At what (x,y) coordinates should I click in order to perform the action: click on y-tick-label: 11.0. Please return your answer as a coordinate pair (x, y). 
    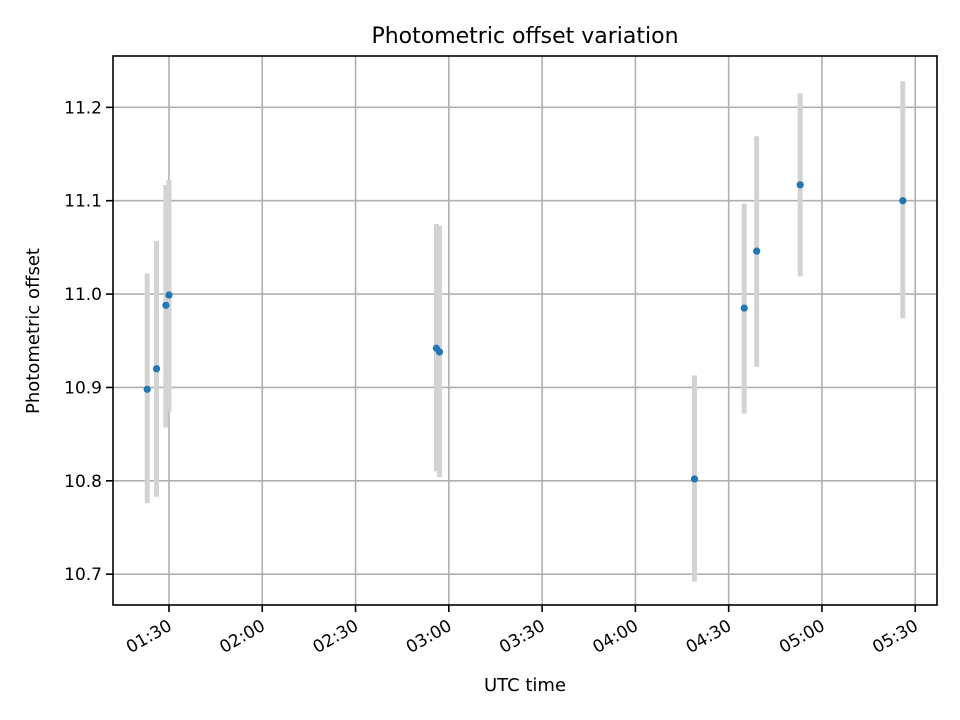
    Looking at the image, I should click on (83, 295).